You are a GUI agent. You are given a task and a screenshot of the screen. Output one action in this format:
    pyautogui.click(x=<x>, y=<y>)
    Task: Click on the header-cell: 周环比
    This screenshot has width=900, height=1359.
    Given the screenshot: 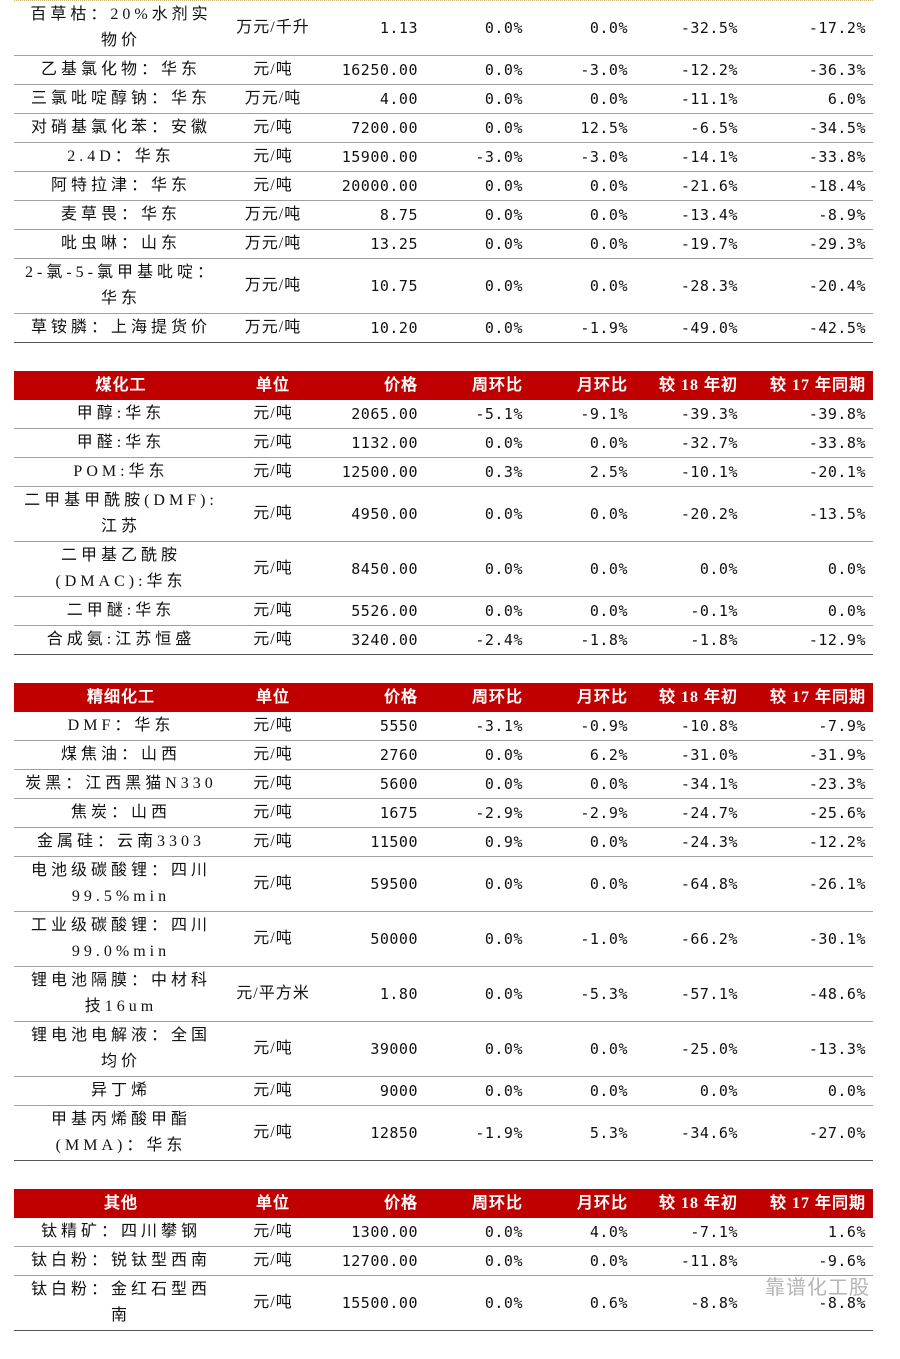 What is the action you would take?
    pyautogui.click(x=477, y=385)
    